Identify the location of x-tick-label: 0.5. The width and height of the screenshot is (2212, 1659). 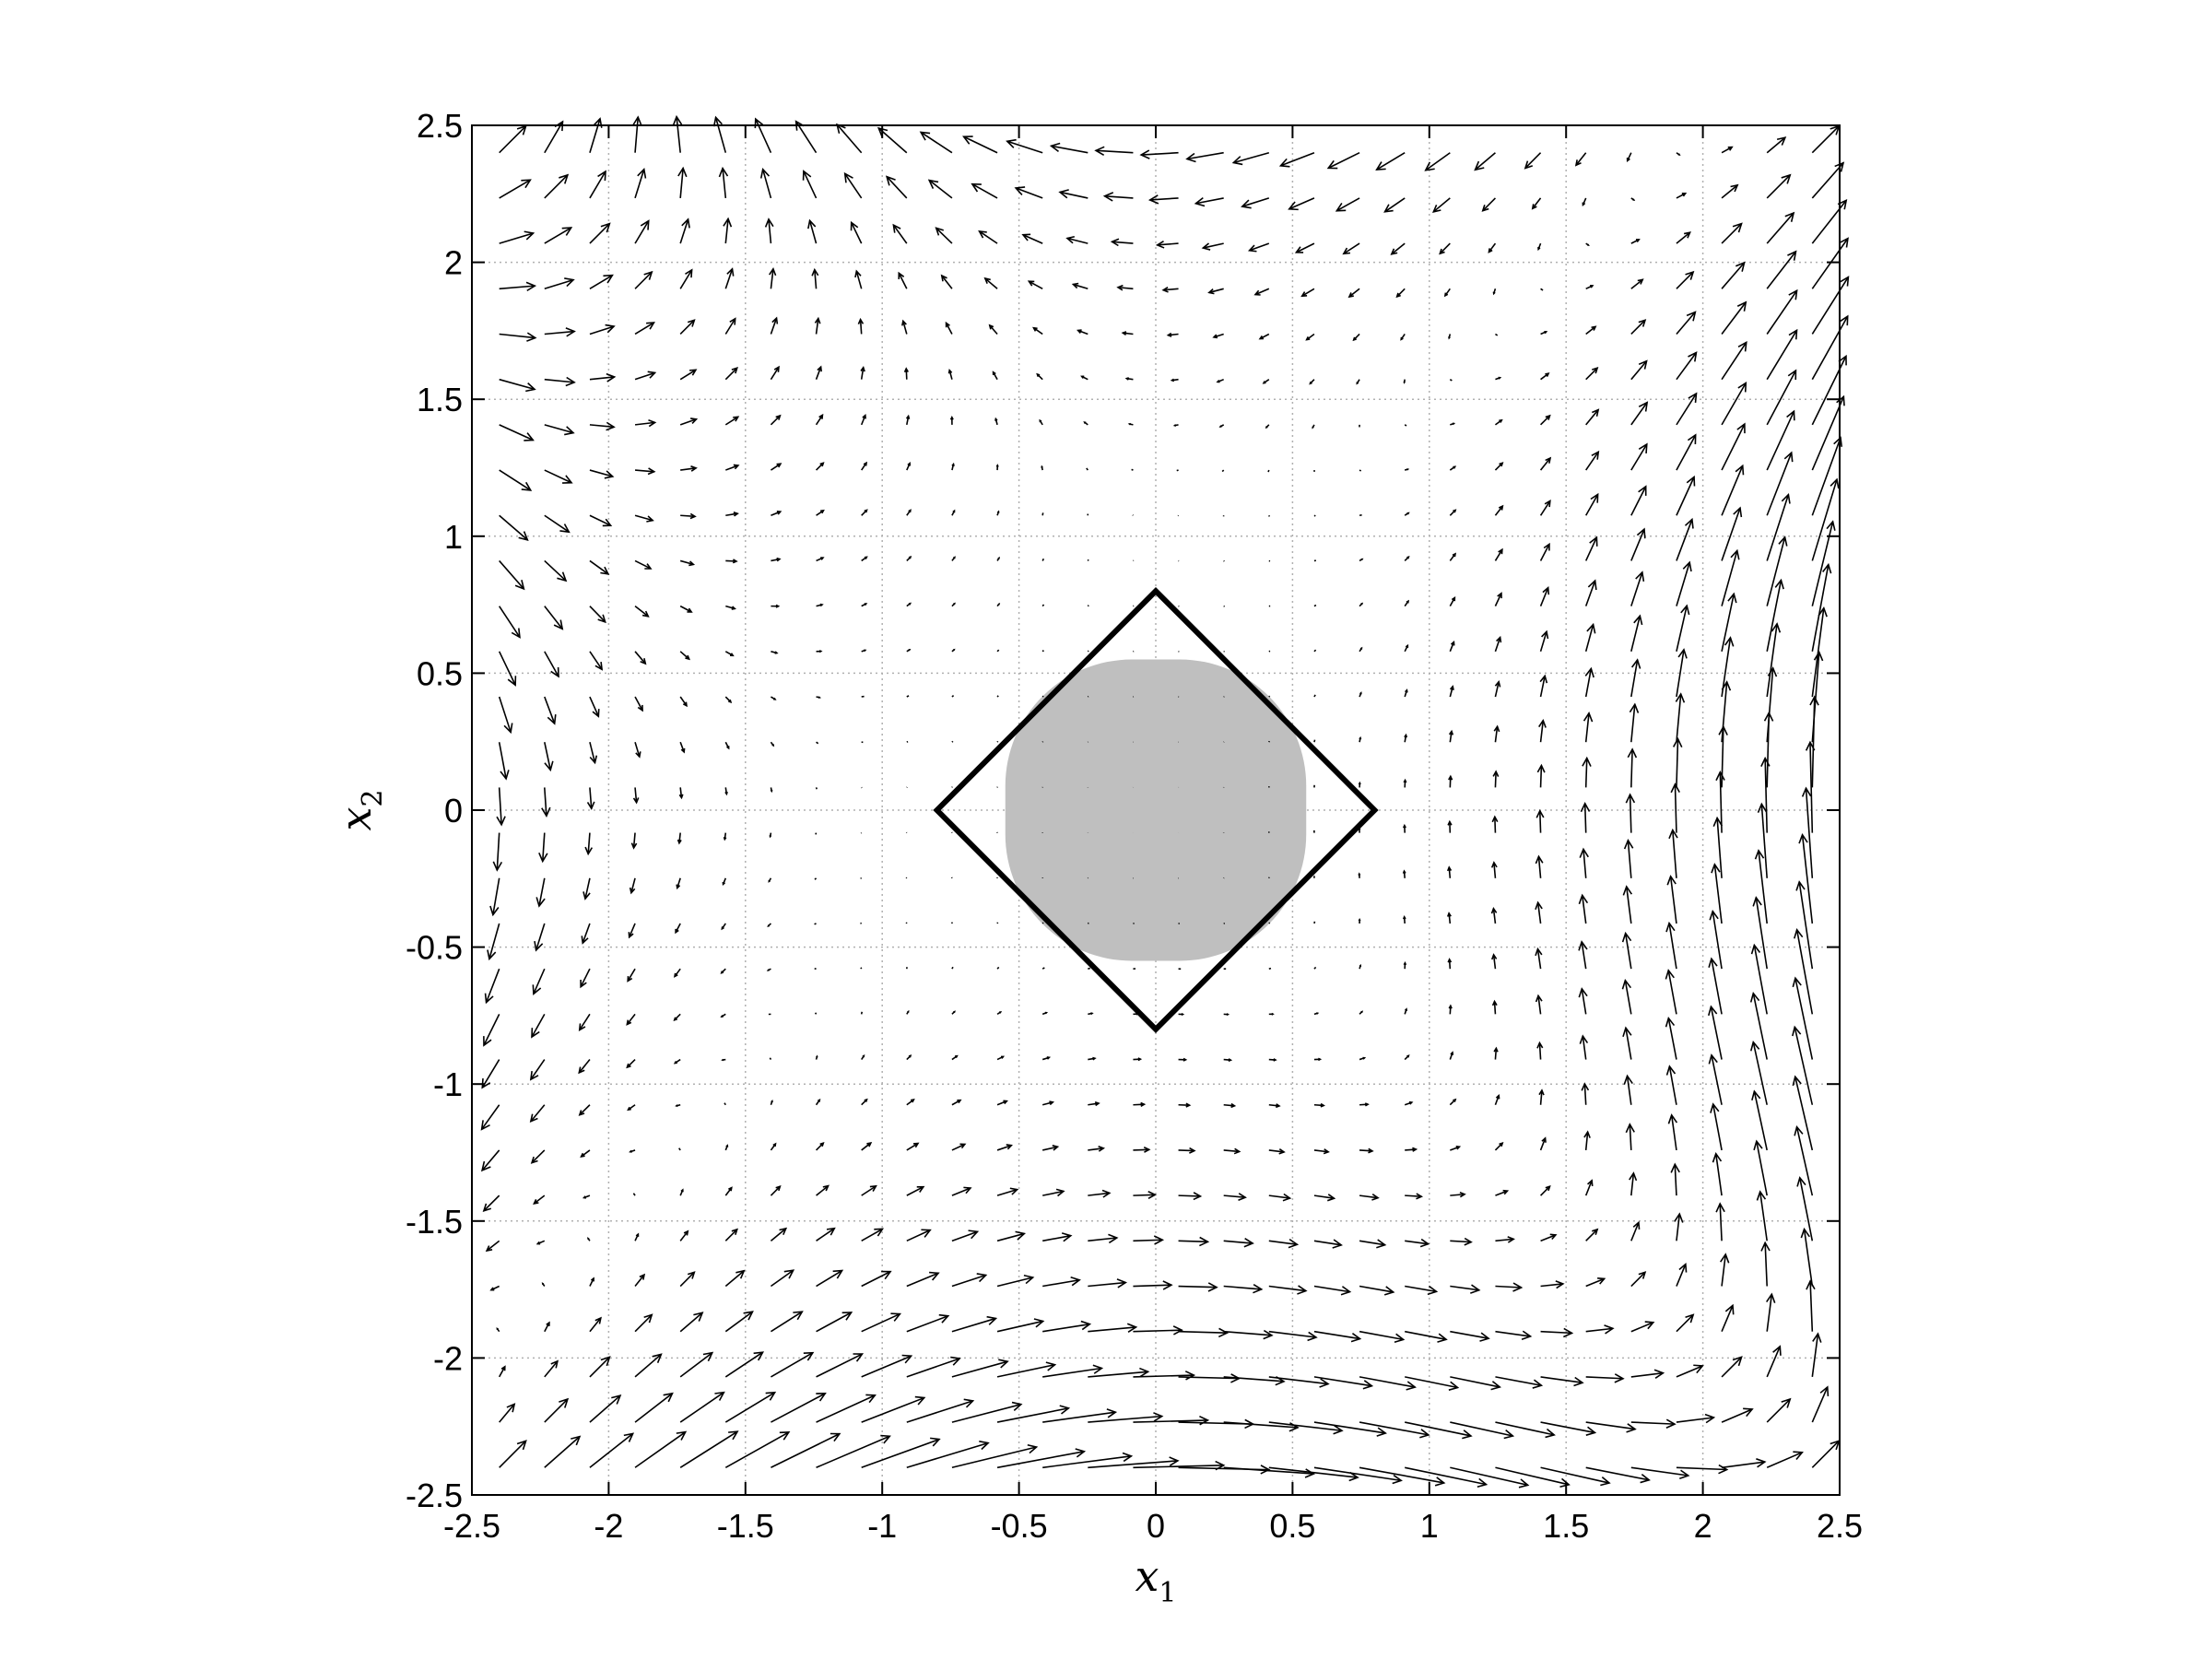
(1292, 1526).